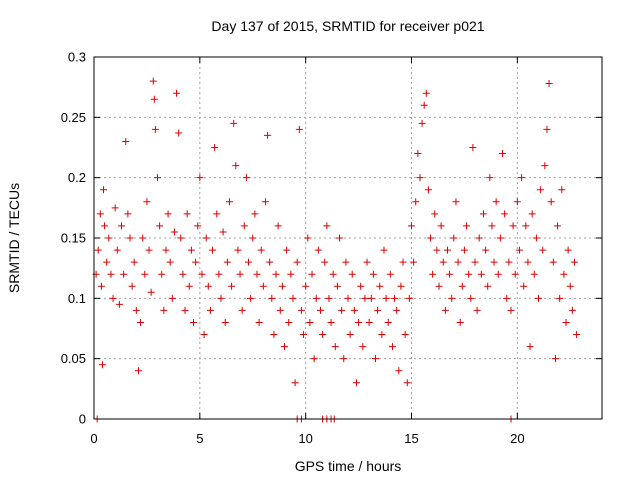 Image resolution: width=640 pixels, height=480 pixels. Describe the element at coordinates (73, 238) in the screenshot. I see `y-tick-label: 0.15` at that location.